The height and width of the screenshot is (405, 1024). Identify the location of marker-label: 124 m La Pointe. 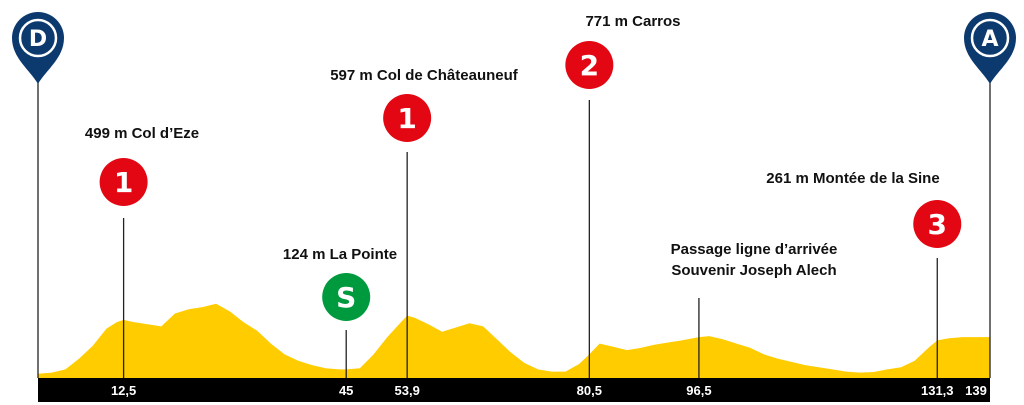
(340, 254).